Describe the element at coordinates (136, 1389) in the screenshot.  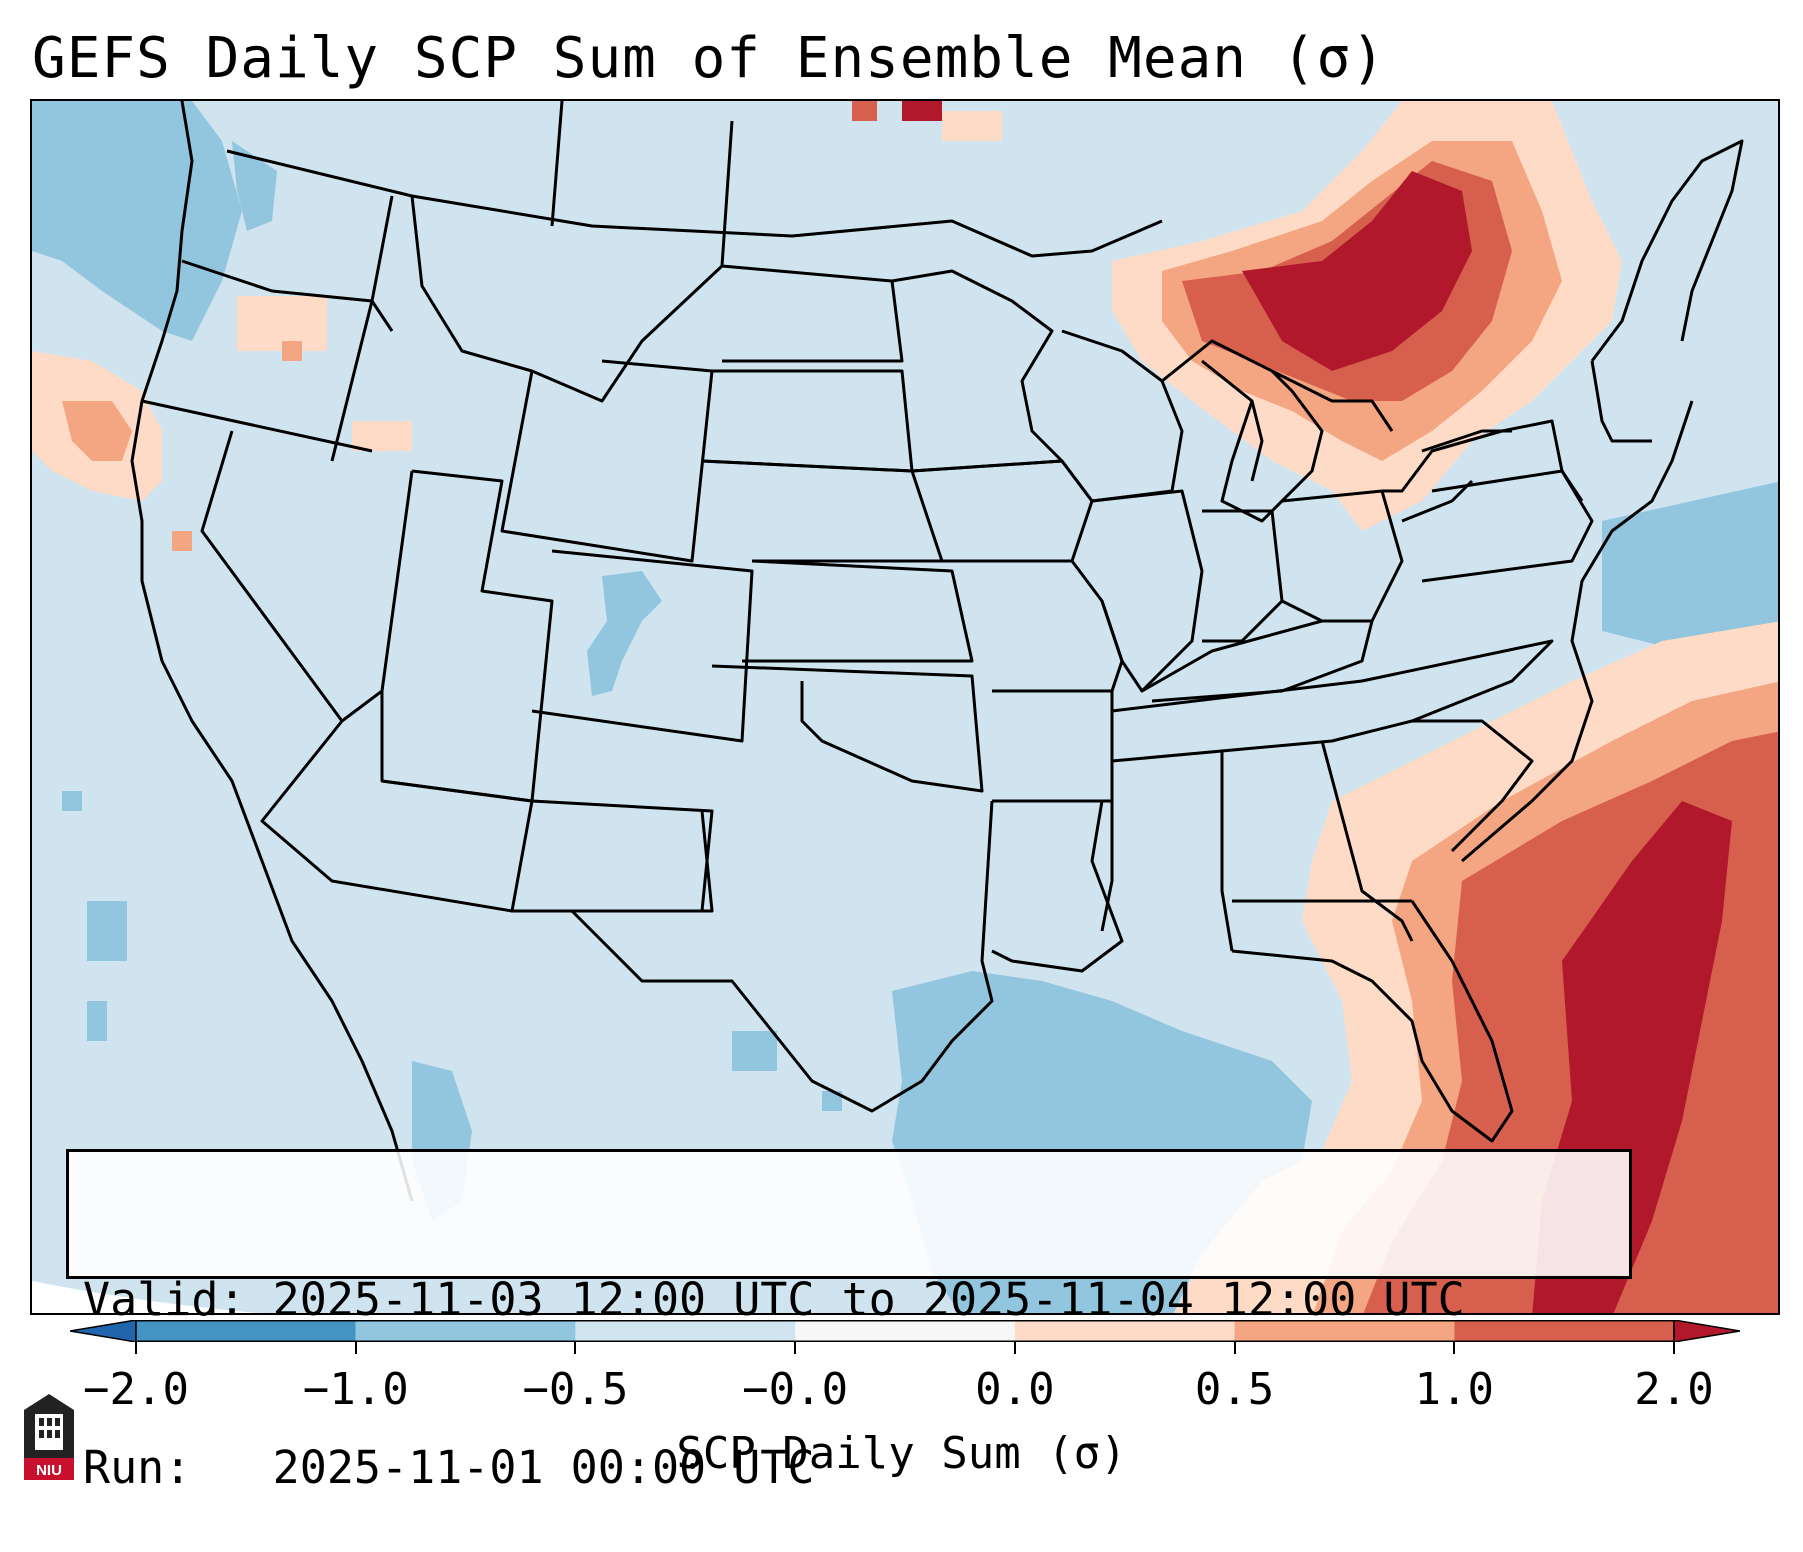
I see `colorbar-tick-label: −2.0` at that location.